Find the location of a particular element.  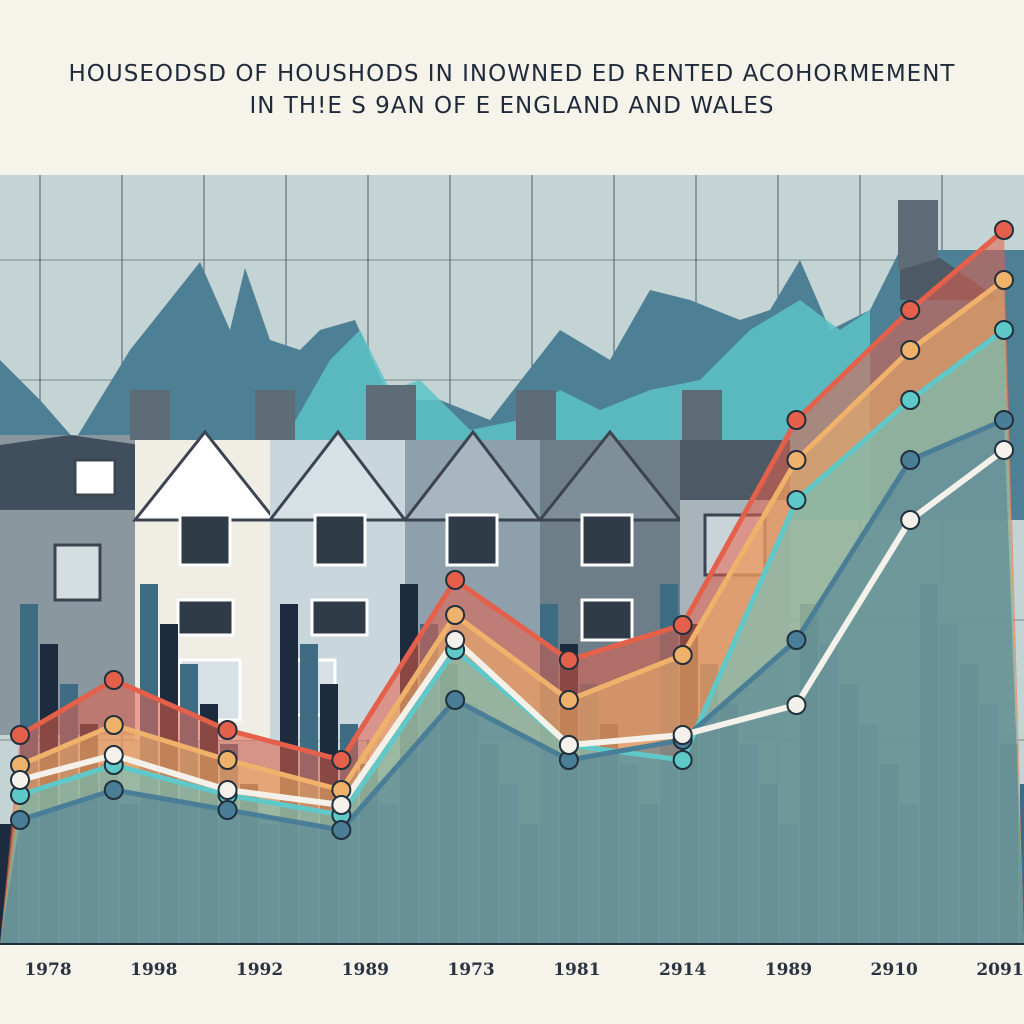

x-axis-band is located at coordinates (512, 983).